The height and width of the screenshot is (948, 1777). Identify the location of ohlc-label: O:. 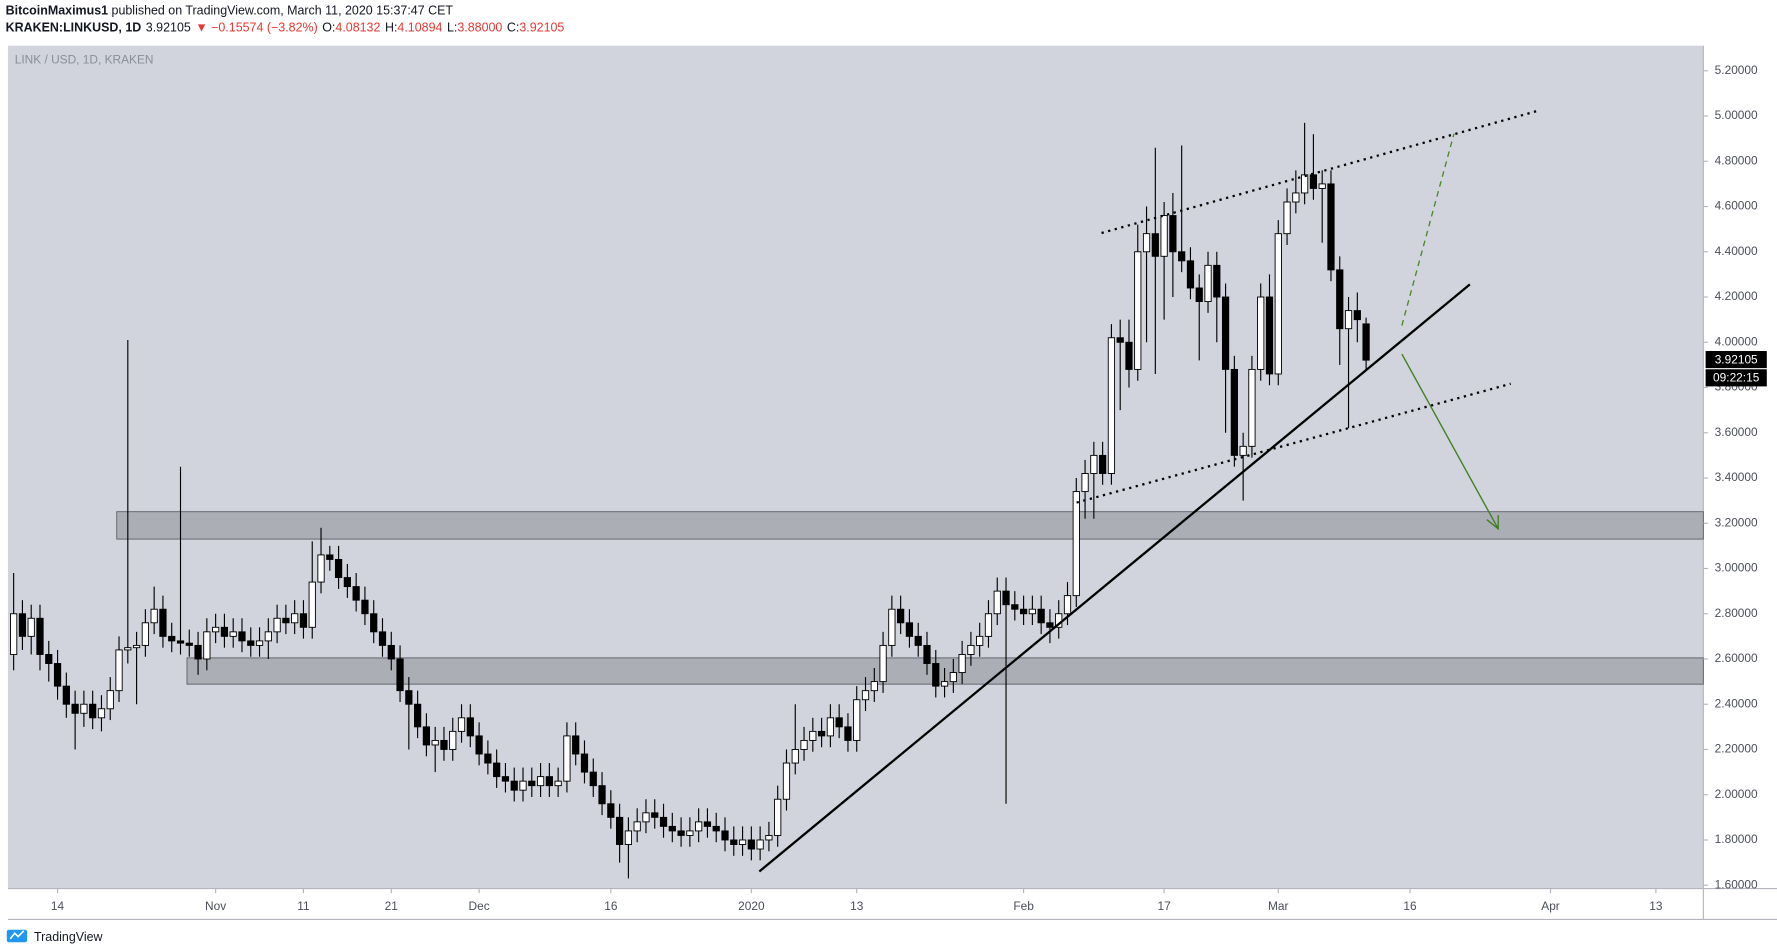
(328, 28).